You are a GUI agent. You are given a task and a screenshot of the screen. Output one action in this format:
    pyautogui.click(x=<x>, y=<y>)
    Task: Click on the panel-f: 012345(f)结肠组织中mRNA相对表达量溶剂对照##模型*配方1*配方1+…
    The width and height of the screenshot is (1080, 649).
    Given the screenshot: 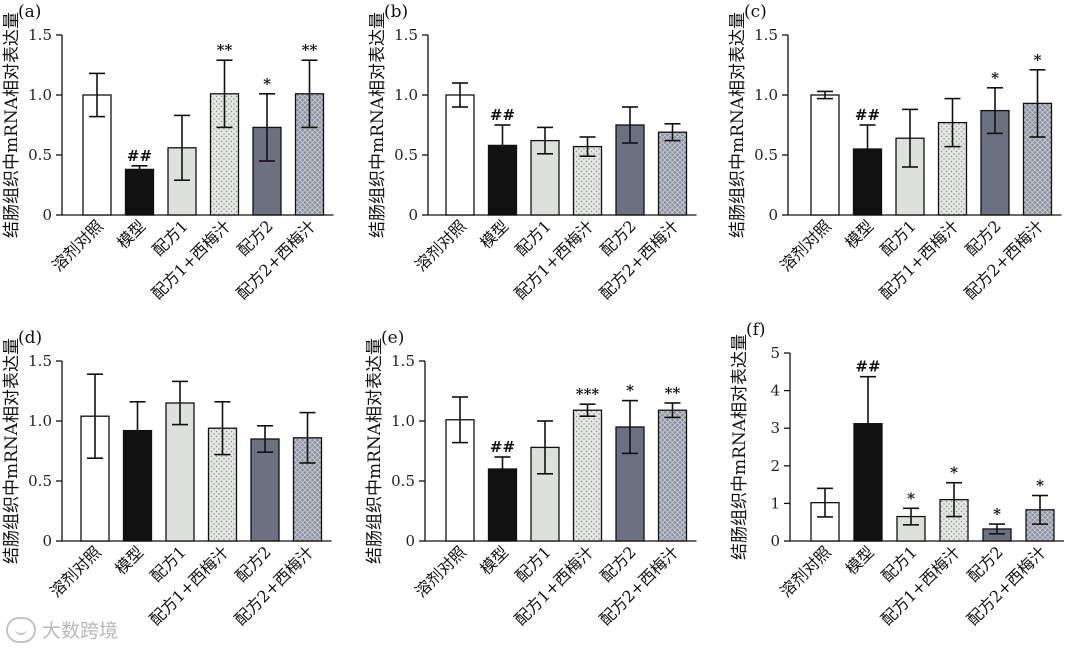 What is the action you would take?
    pyautogui.click(x=897, y=474)
    